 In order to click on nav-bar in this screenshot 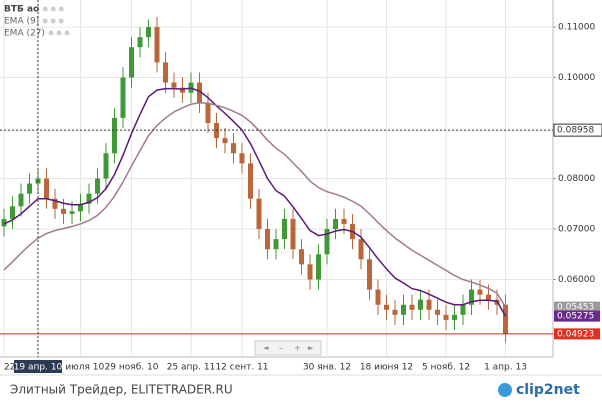, I will do `click(288, 348)`.